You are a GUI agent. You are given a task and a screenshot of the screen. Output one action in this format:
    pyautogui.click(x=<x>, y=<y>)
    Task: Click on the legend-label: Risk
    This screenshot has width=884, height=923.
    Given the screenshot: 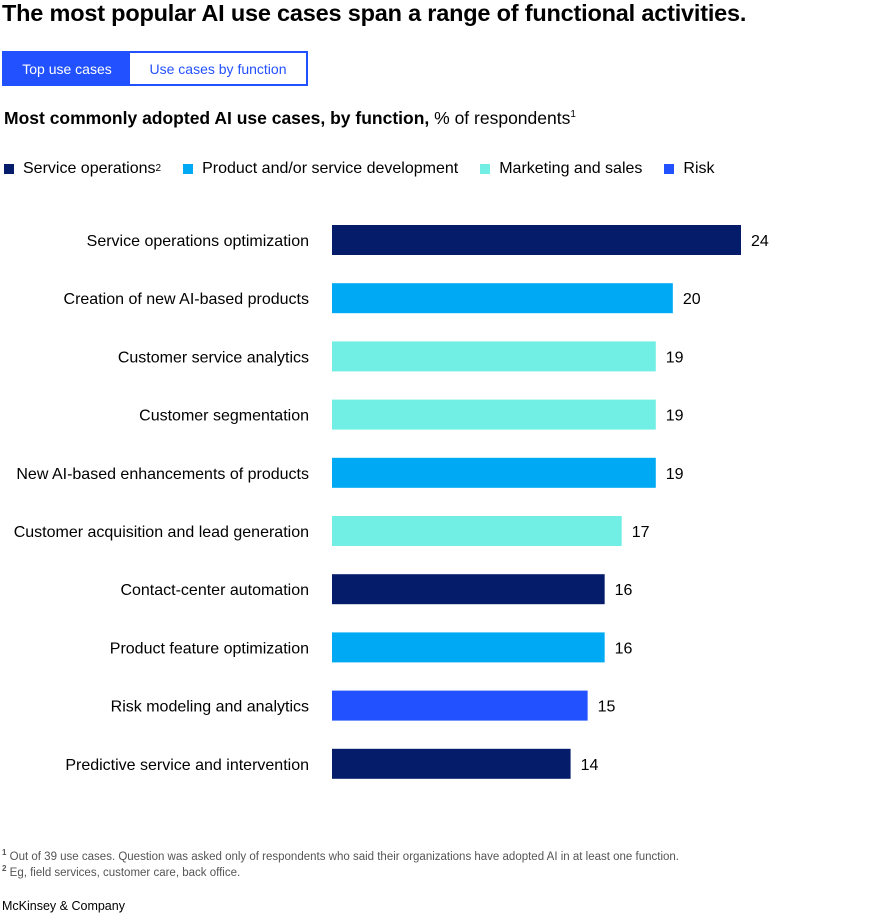 What is the action you would take?
    pyautogui.click(x=699, y=168)
    